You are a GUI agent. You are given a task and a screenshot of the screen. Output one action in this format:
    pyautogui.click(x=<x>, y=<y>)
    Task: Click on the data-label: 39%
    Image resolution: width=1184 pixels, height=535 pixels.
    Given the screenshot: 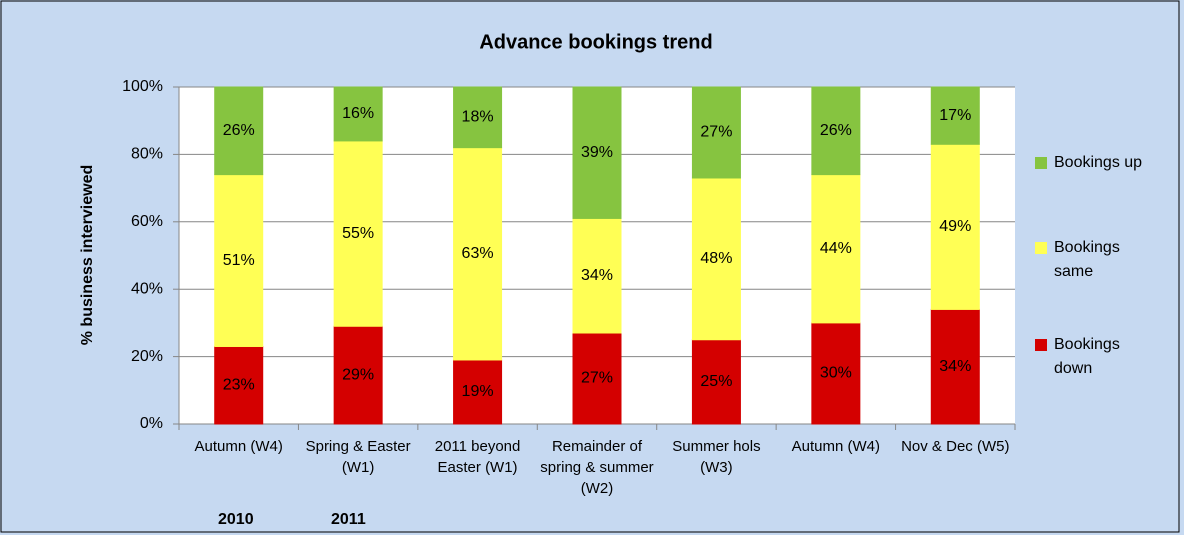 What is the action you would take?
    pyautogui.click(x=597, y=152)
    